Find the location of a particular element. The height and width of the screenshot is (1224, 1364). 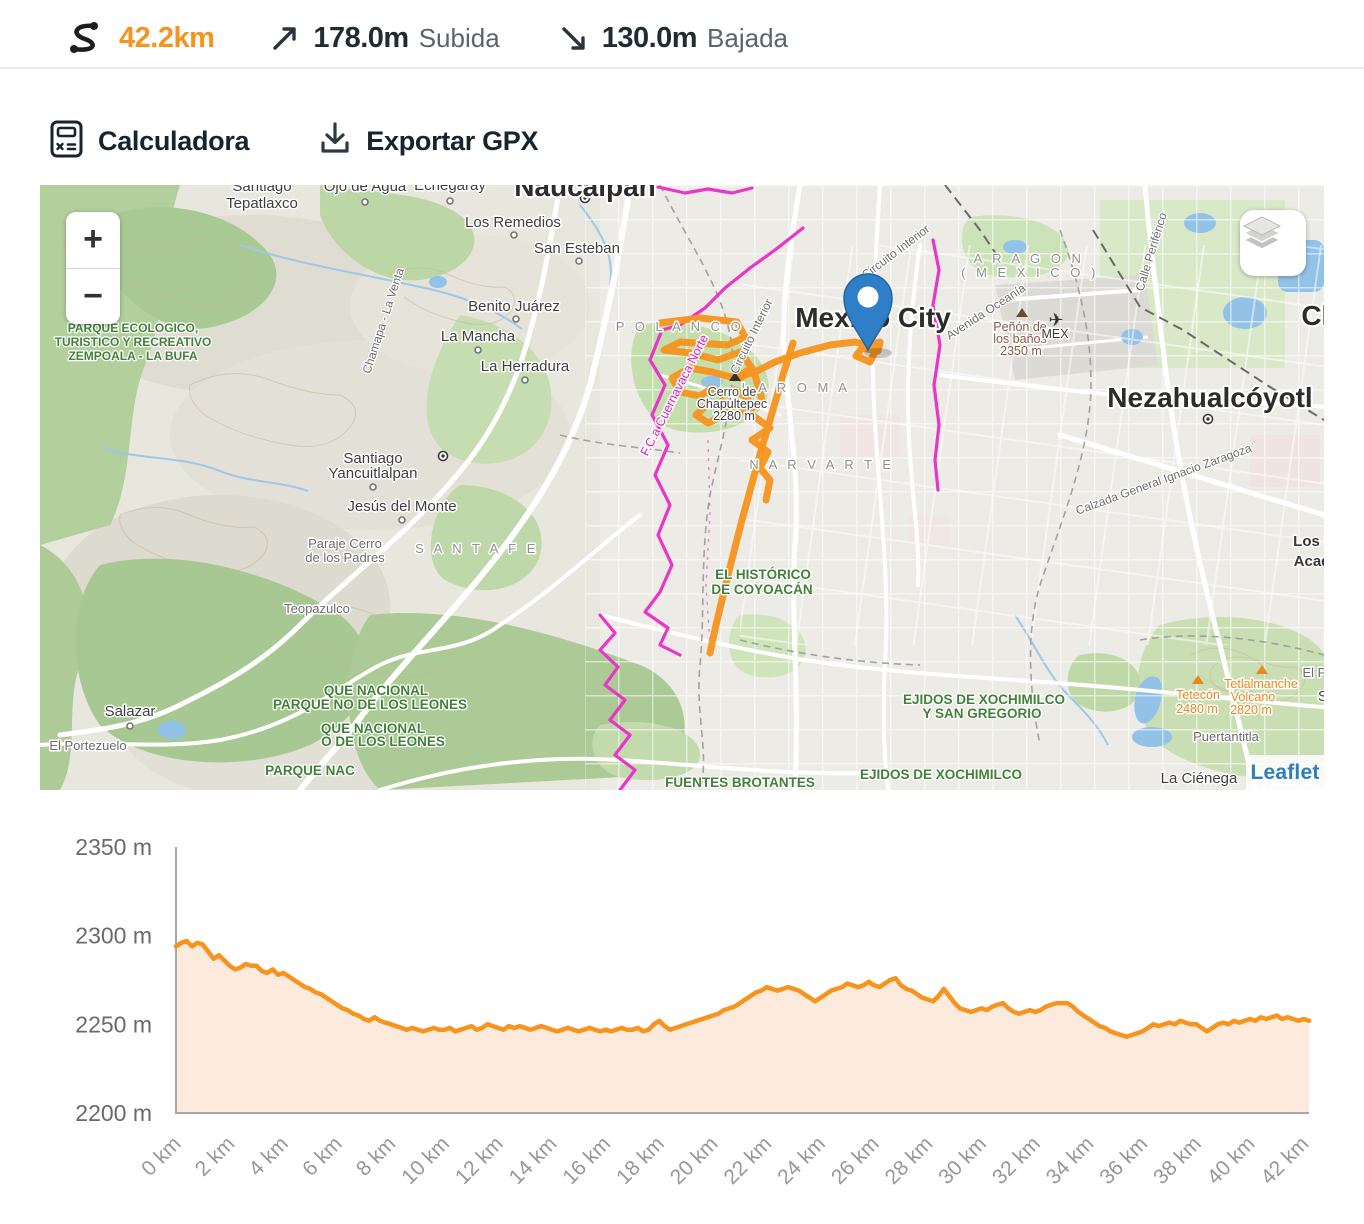

map-label: Los Remedios is located at coordinates (513, 222).